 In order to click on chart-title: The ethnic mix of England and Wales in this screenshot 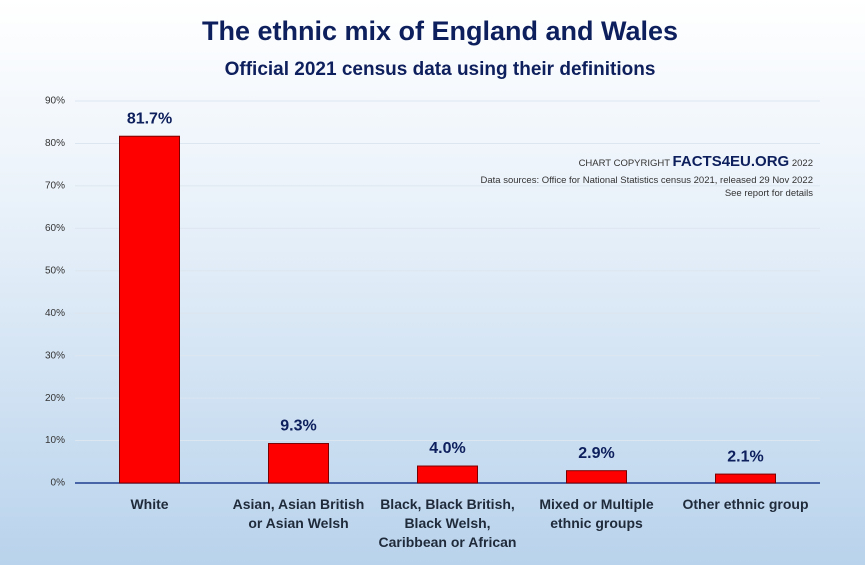, I will do `click(440, 31)`.